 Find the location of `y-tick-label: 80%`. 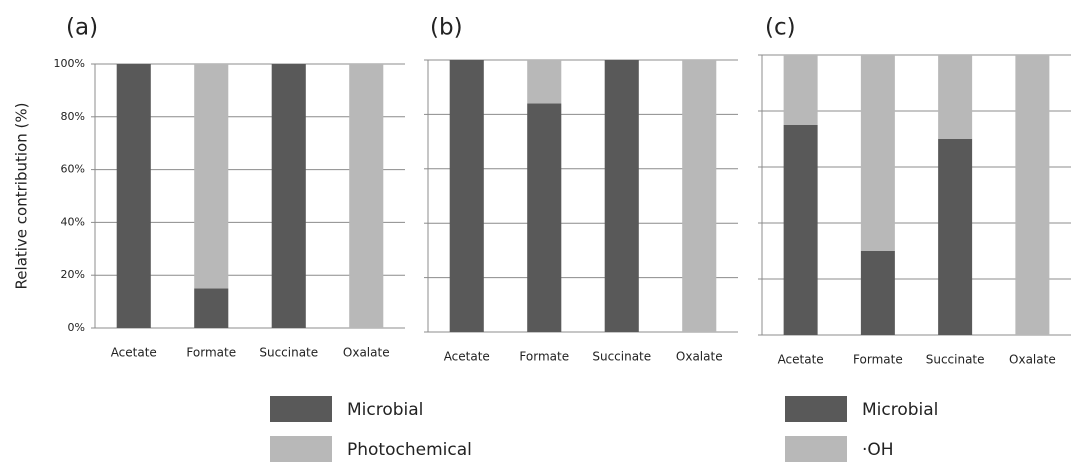

y-tick-label: 80% is located at coordinates (73, 116).